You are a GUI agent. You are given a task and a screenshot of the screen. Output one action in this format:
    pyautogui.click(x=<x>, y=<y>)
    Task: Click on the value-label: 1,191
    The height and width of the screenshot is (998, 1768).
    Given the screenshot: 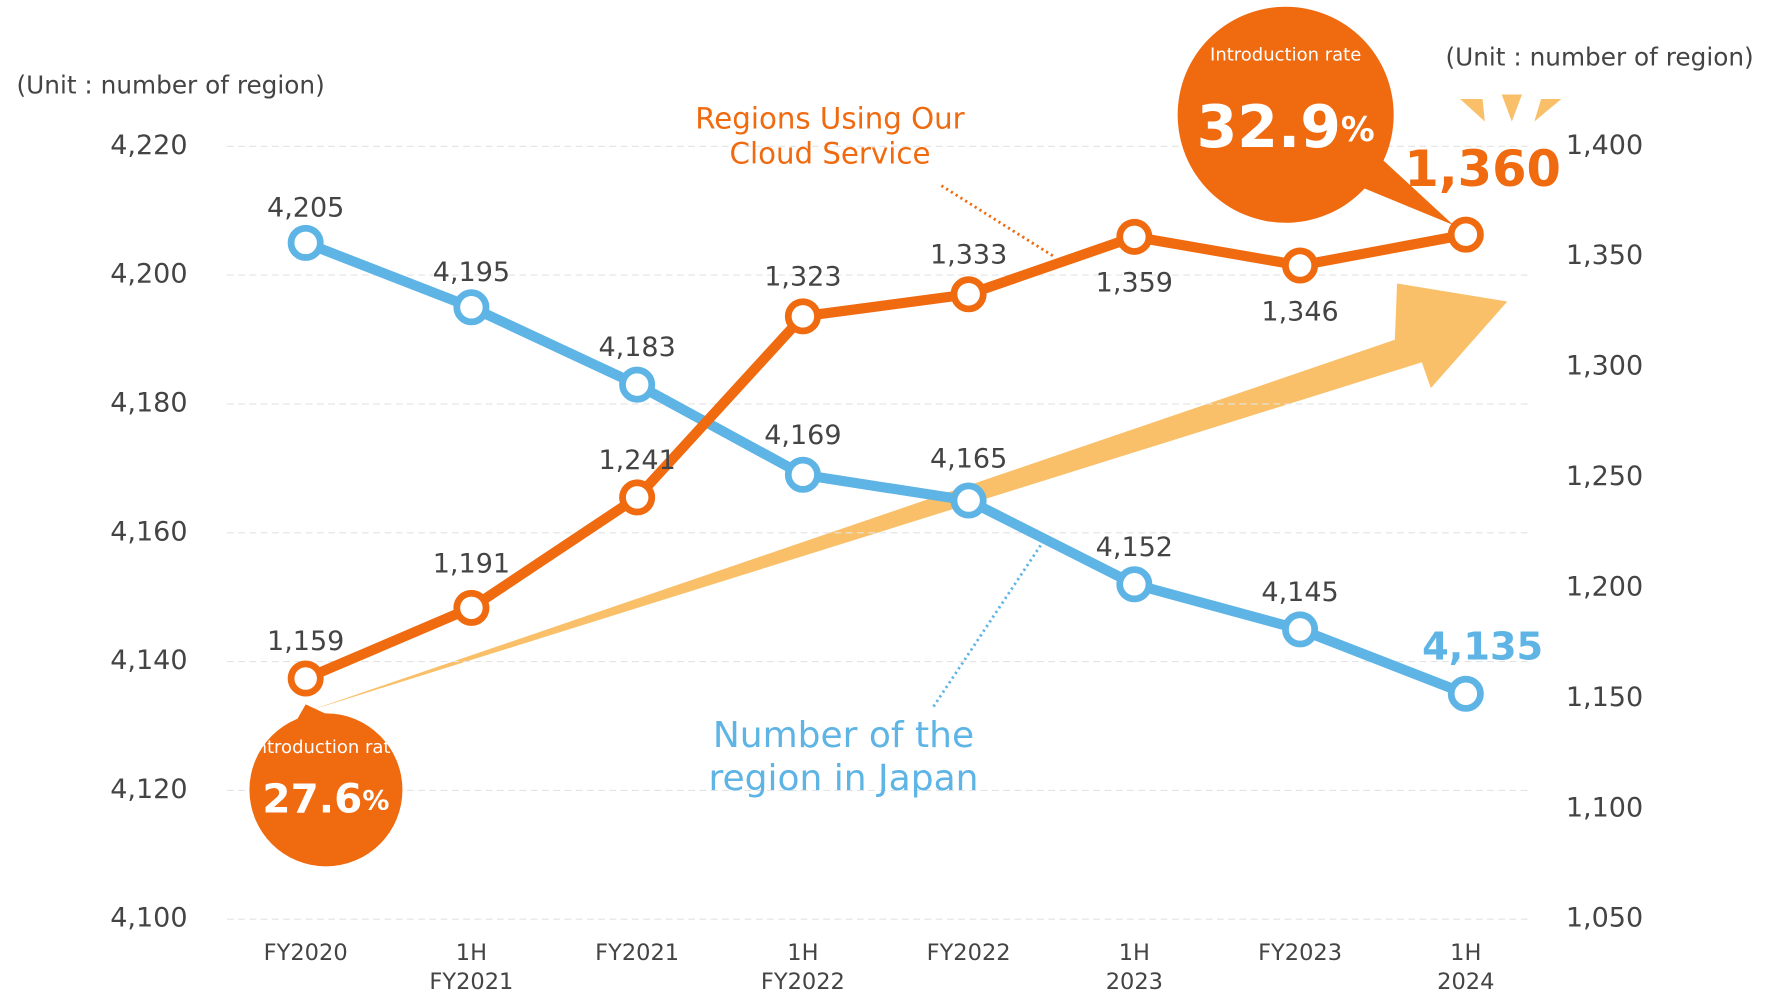 What is the action you would take?
    pyautogui.click(x=471, y=564)
    